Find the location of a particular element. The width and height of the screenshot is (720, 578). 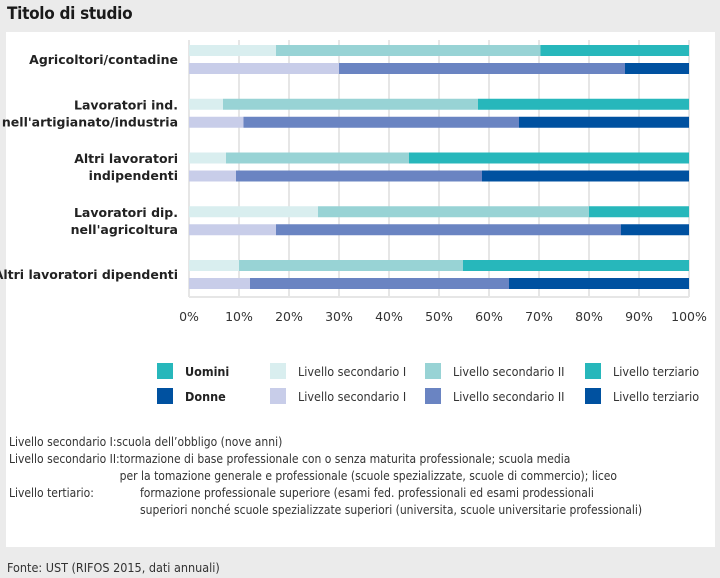

category-label: Lavoratori dip. nell'agricoltura is located at coordinates (124, 221).